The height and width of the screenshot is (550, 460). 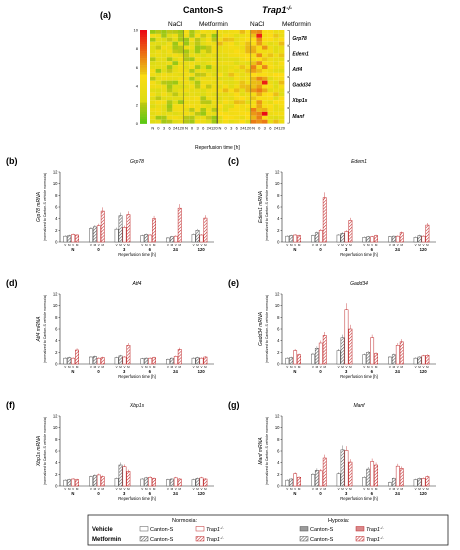 I want to click on y-tick-label: 4, so click(x=278, y=218).